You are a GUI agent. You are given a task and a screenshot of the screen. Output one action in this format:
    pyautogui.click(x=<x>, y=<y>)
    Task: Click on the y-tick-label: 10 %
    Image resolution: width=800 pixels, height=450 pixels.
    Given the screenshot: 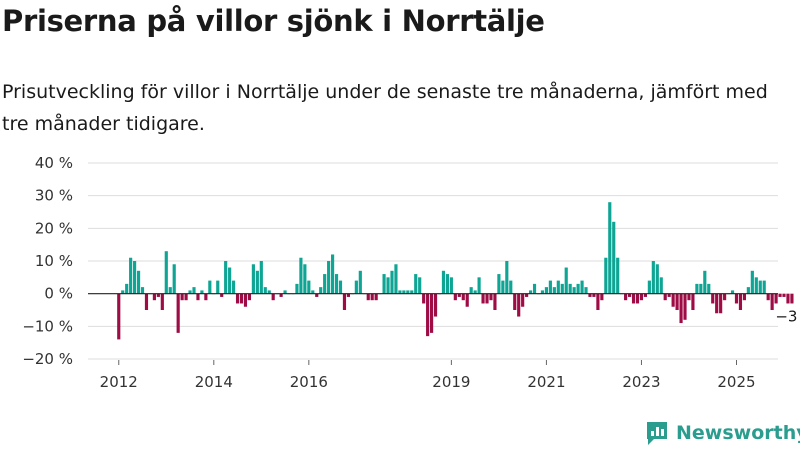 What is the action you would take?
    pyautogui.click(x=54, y=261)
    